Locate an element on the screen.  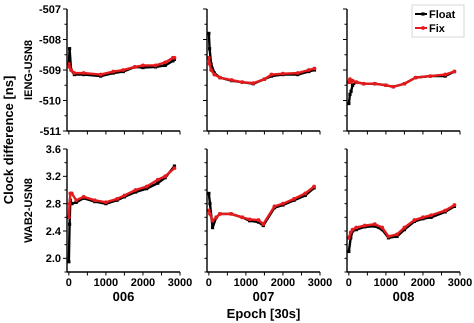
y-tick-label: 2.8 is located at coordinates (53, 204).